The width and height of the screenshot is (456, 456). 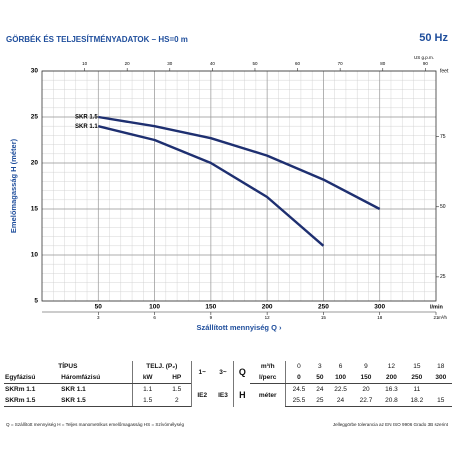 I want to click on x-tick-label: 50, so click(x=99, y=307).